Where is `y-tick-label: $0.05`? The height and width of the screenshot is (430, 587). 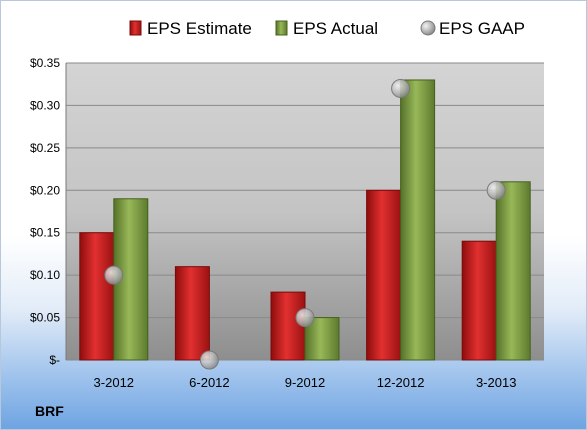
y-tick-label: $0.05 is located at coordinates (45, 318).